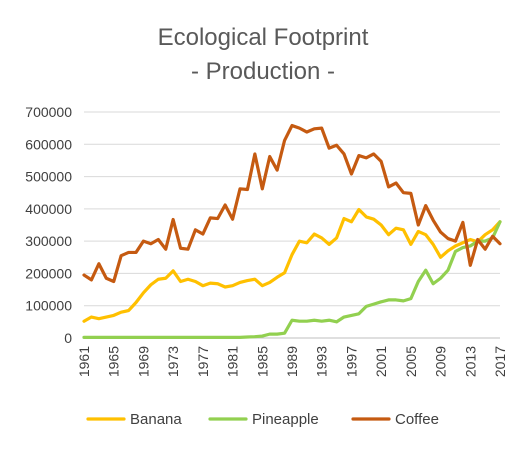 This screenshot has height=450, width=526. Describe the element at coordinates (68, 338) in the screenshot. I see `y-tick-label: 0` at that location.